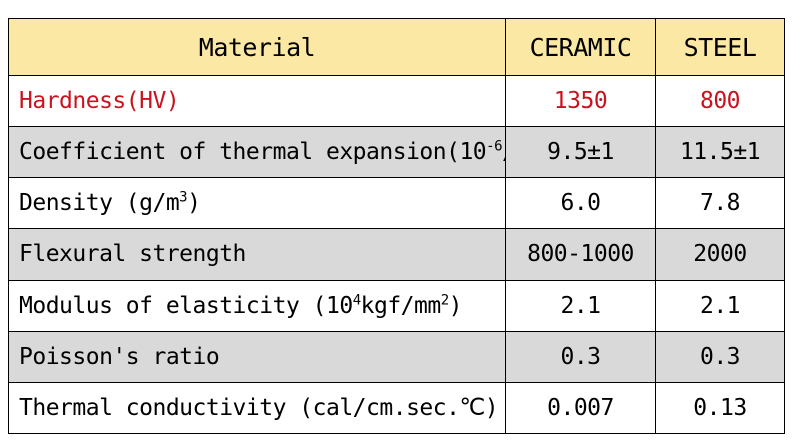 The width and height of the screenshot is (800, 444). I want to click on header-material: Material, so click(257, 47).